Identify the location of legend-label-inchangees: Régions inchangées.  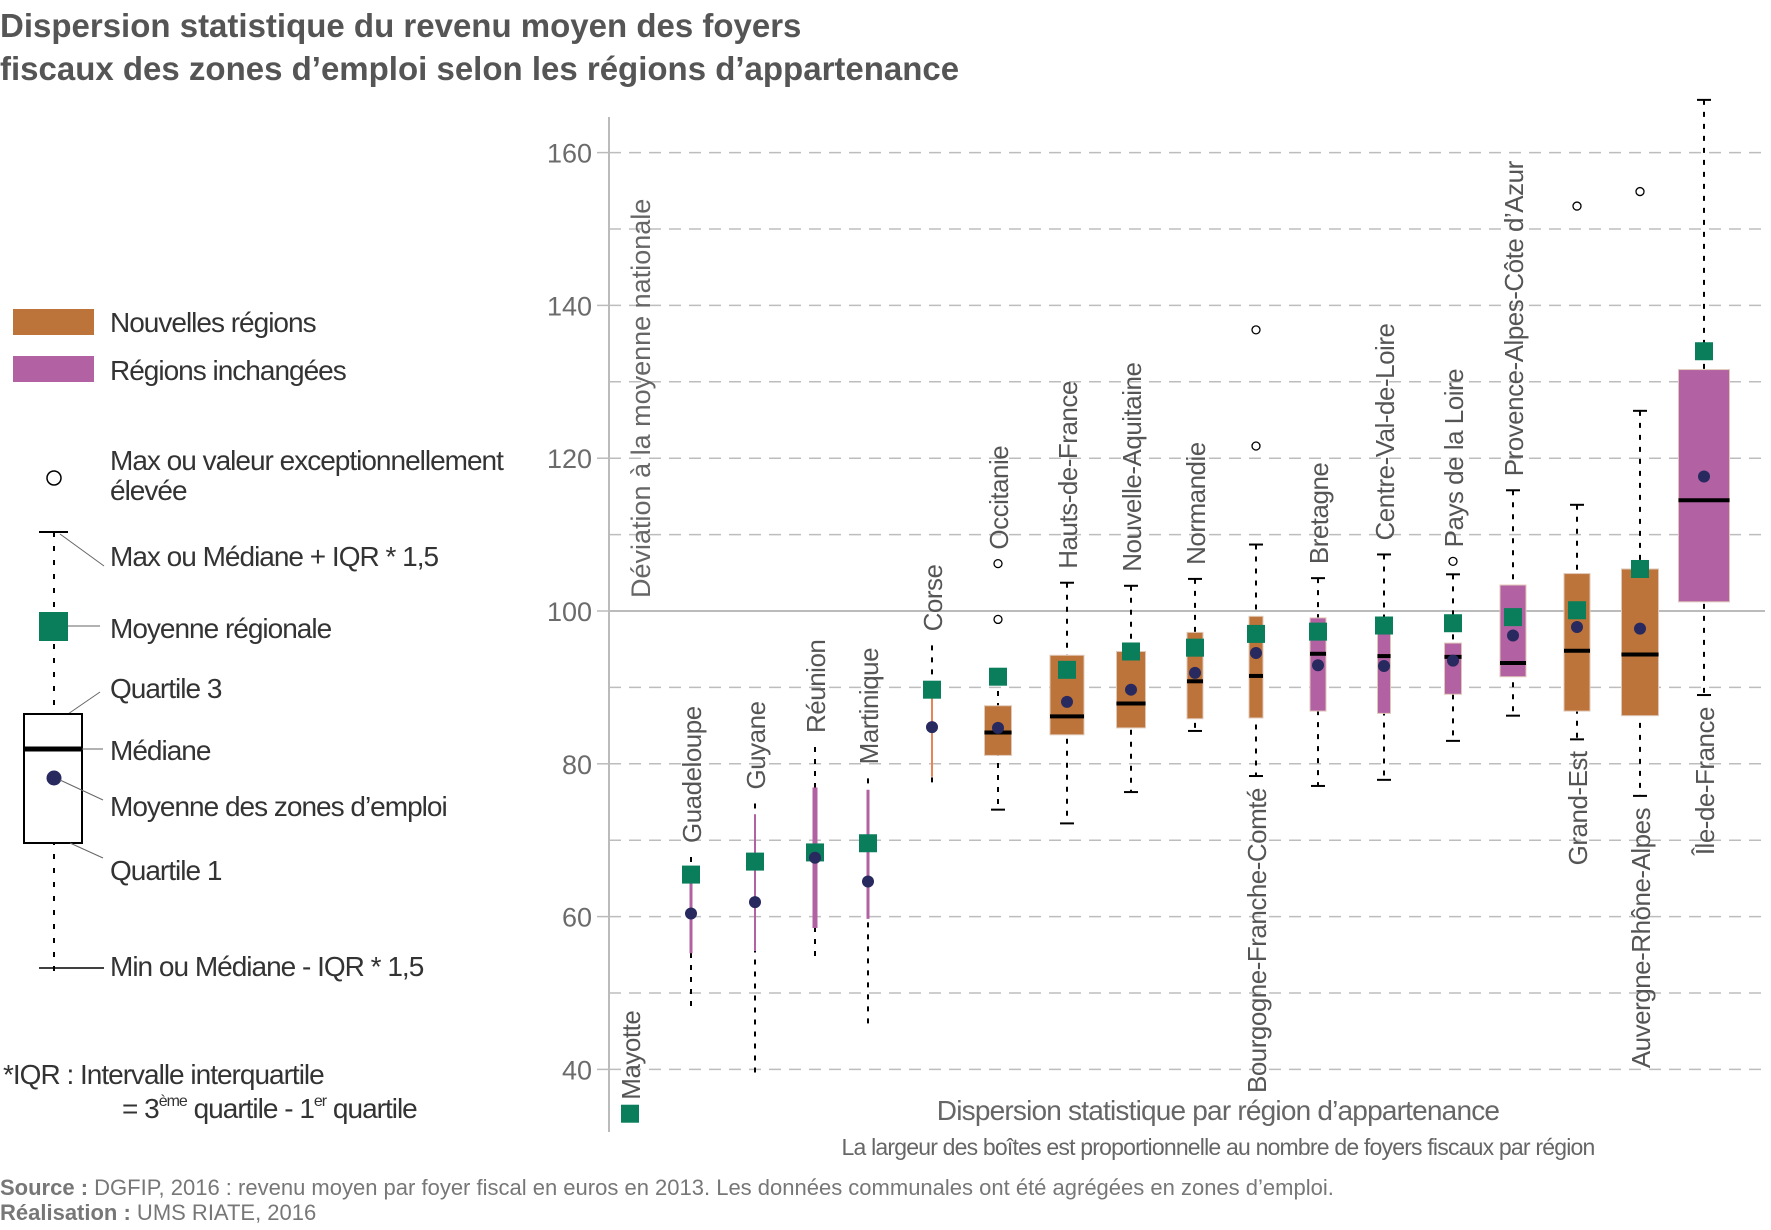
(228, 370).